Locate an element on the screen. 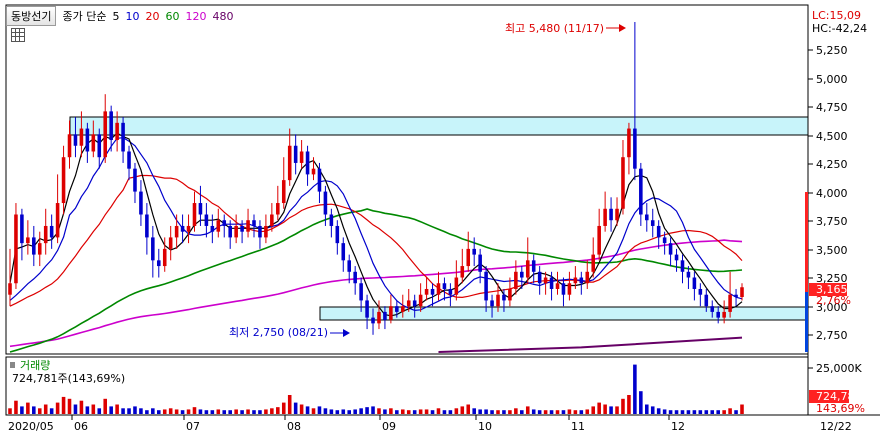  y-tick-4750: 4,750 is located at coordinates (832, 107).